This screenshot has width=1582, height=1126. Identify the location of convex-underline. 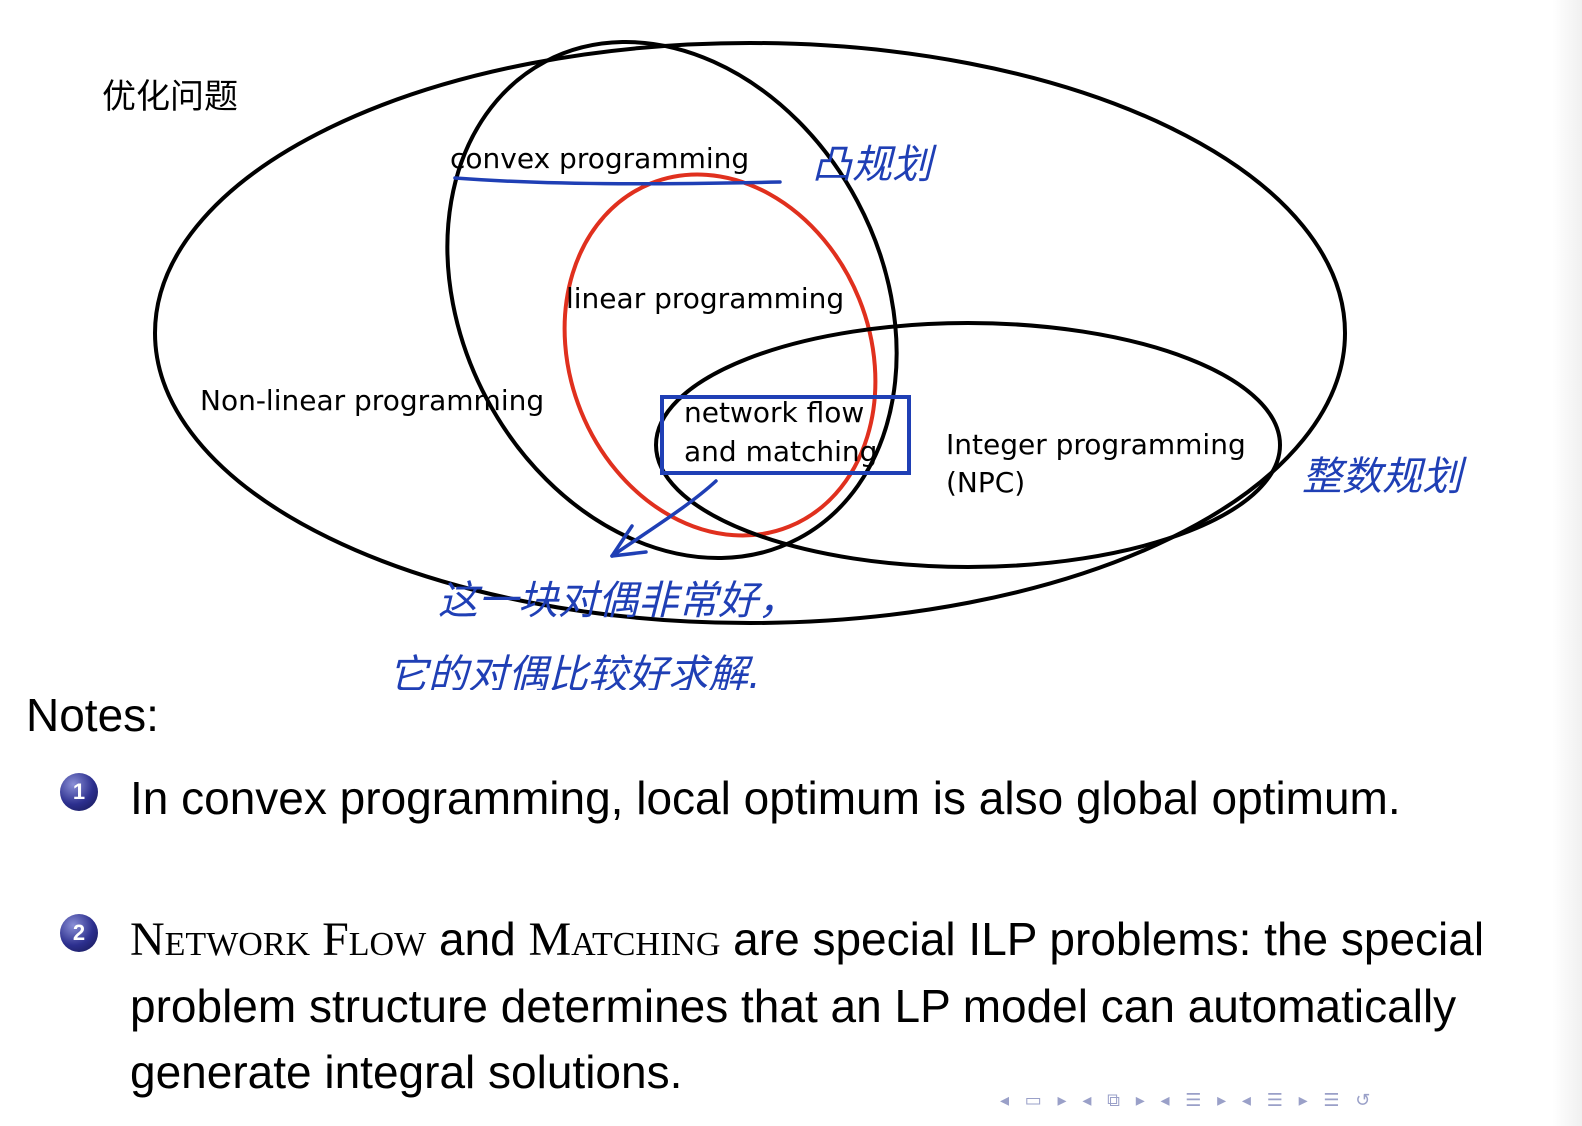
(617, 181).